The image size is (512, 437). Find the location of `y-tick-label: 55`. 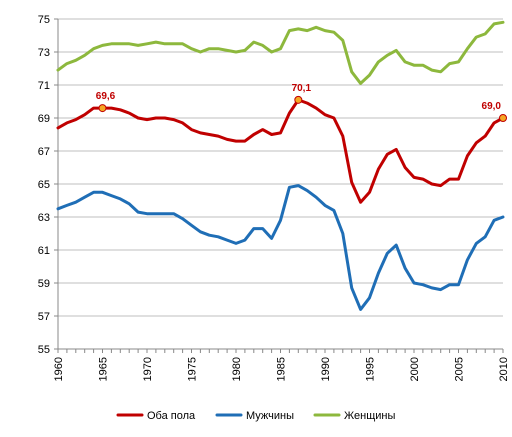

y-tick-label: 55 is located at coordinates (44, 350).